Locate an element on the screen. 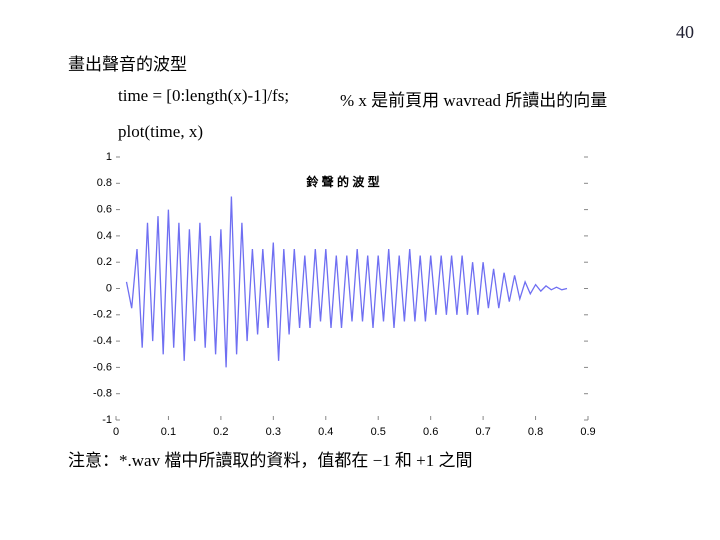  x-tick-label: 0.1 is located at coordinates (168, 432).